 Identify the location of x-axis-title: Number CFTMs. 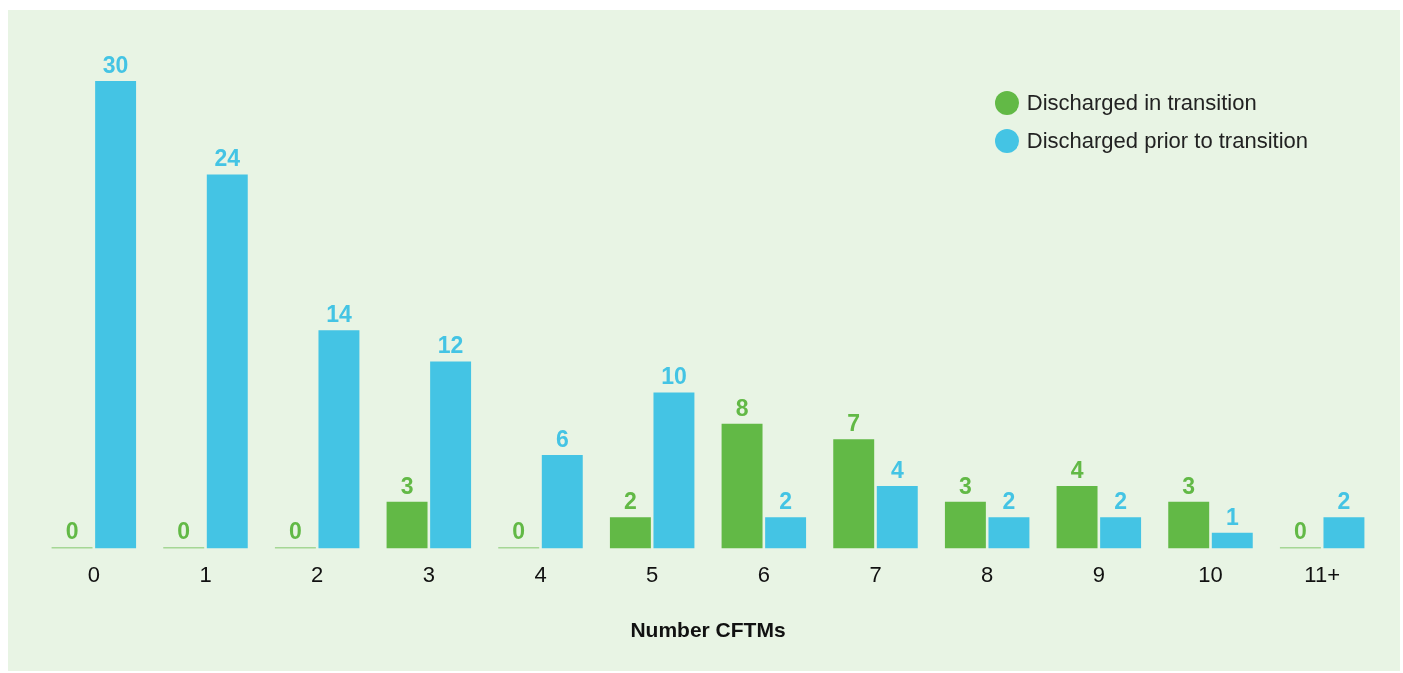
(708, 630).